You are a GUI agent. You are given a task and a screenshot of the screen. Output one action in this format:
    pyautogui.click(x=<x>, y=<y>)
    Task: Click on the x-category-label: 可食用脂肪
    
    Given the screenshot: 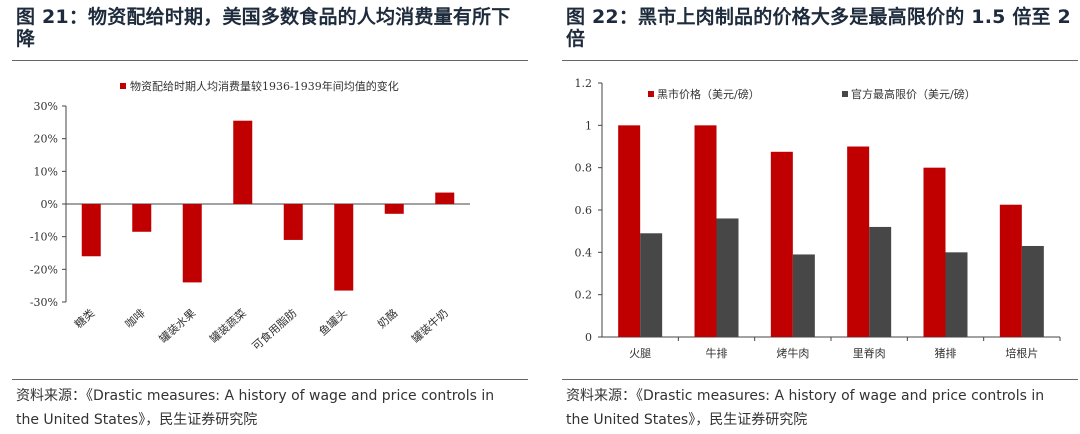 What is the action you would take?
    pyautogui.click(x=274, y=329)
    